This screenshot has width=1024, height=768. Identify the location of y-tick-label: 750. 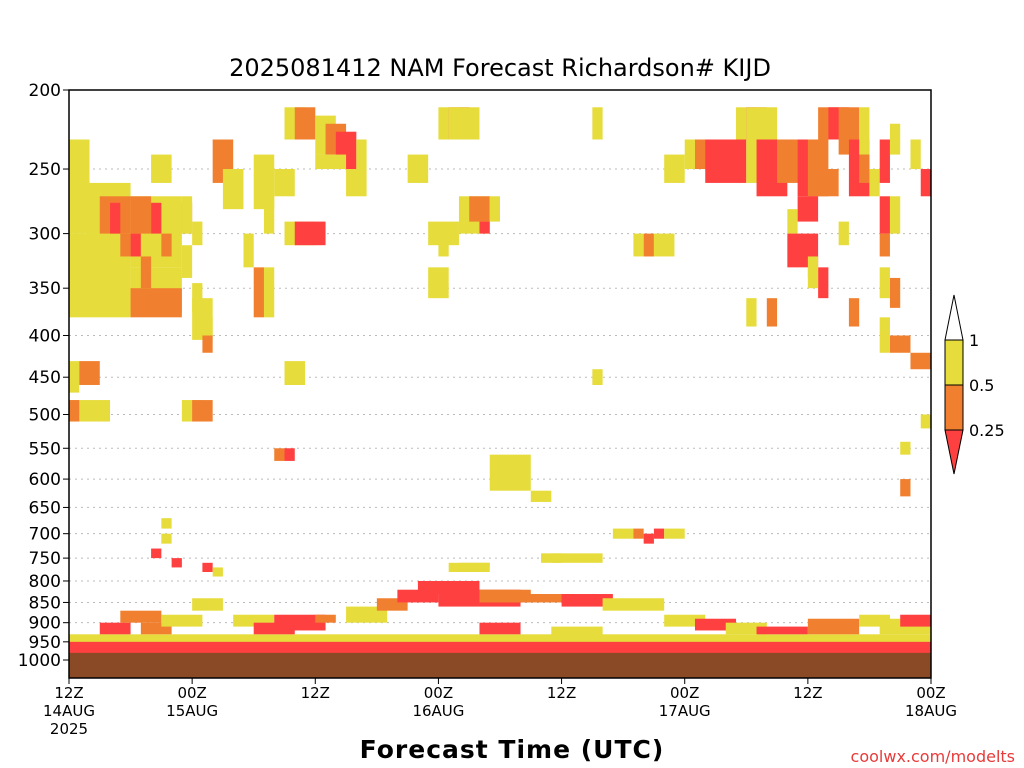
(45, 559).